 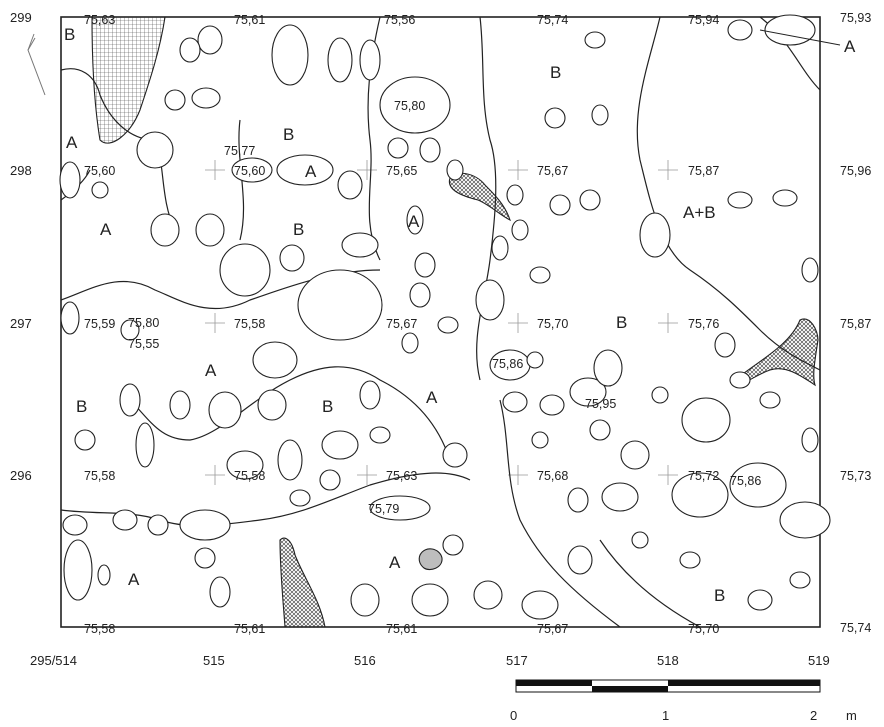 What do you see at coordinates (365, 660) in the screenshot?
I see `column-label: 516` at bounding box center [365, 660].